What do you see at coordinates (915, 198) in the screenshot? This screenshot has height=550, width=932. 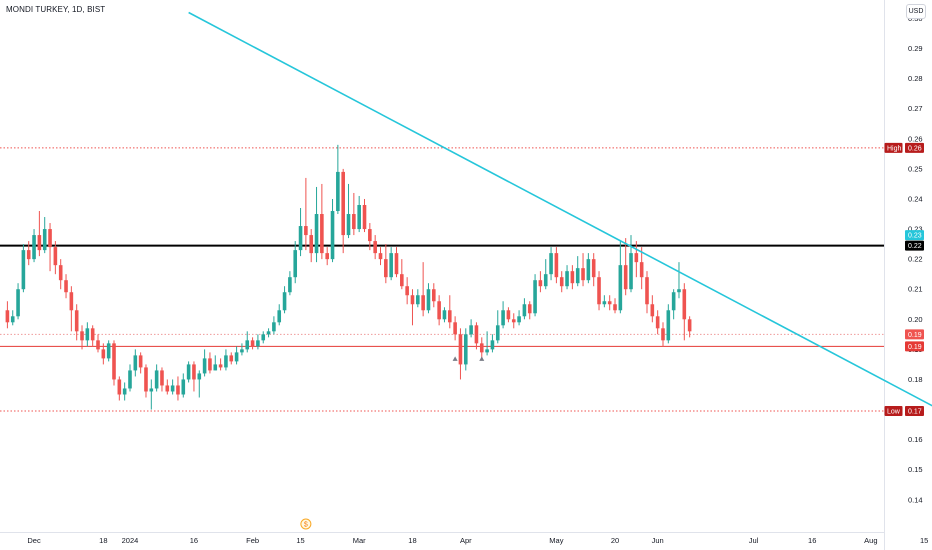 I see `y-tick-label: 0.24` at bounding box center [915, 198].